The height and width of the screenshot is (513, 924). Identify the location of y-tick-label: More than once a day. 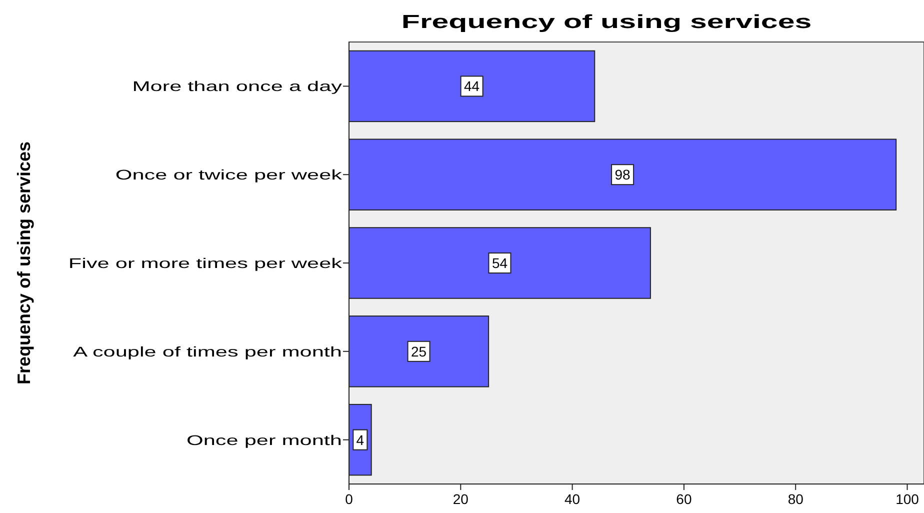
(238, 86).